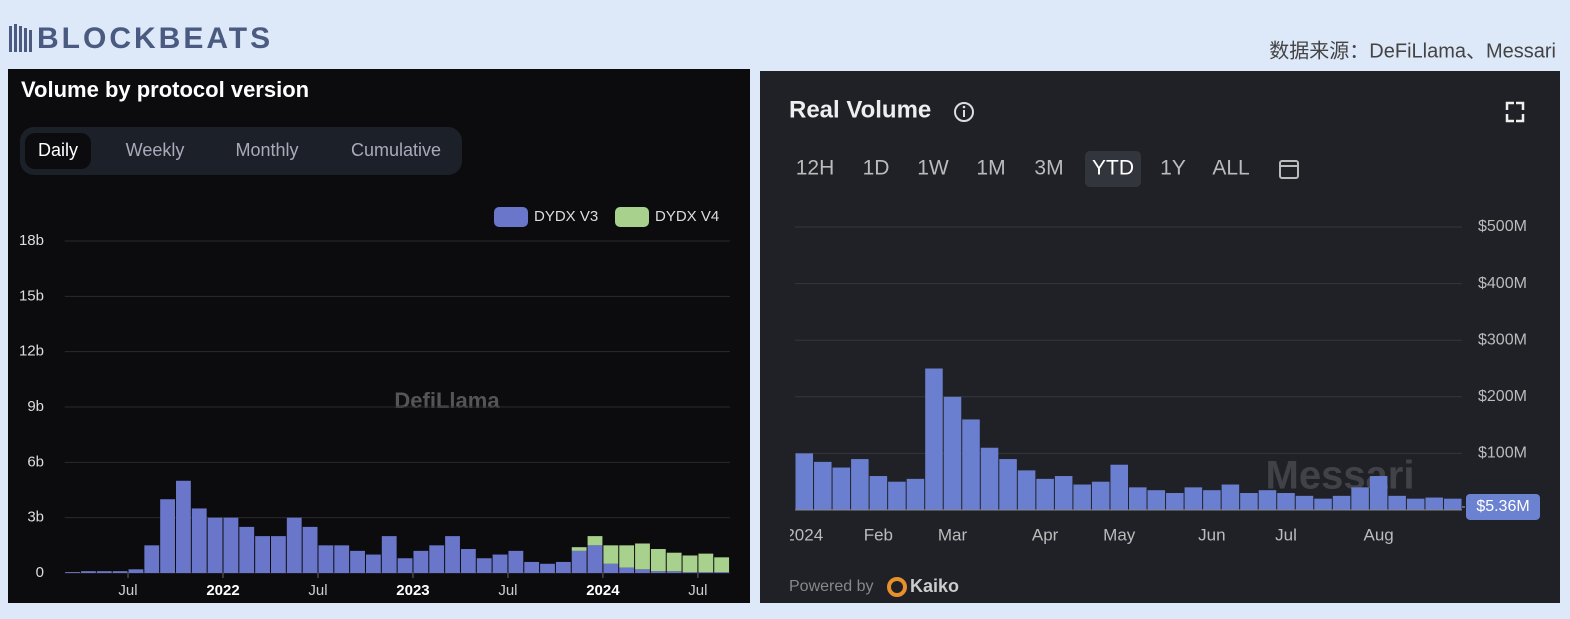 The image size is (1570, 619). Describe the element at coordinates (1045, 534) in the screenshot. I see `x-tick-label: Apr` at that location.